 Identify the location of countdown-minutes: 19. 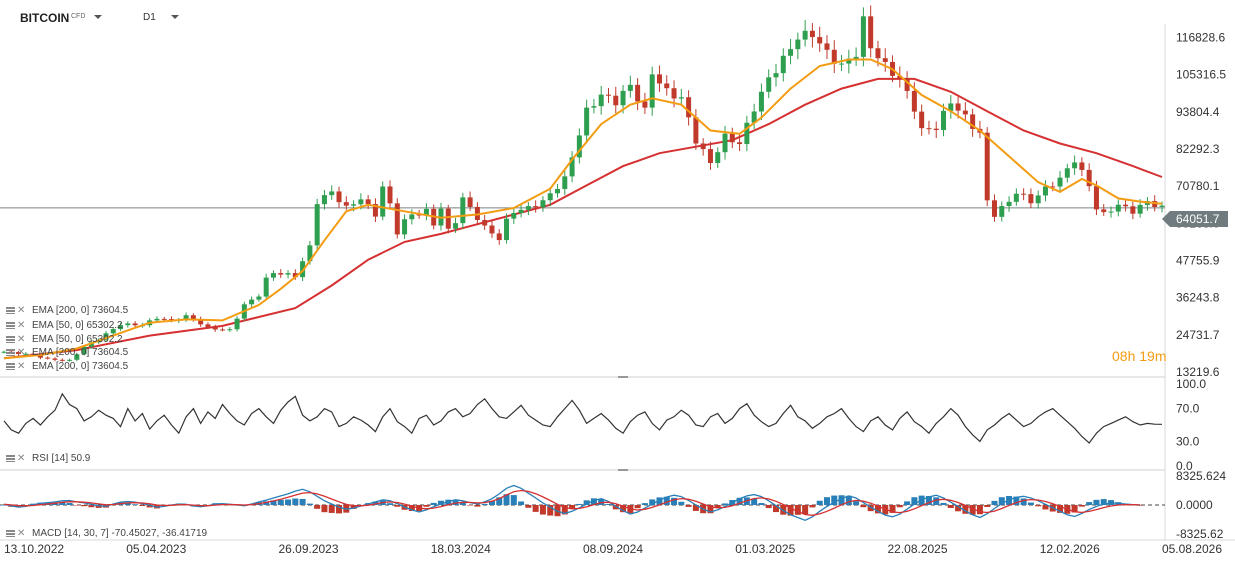
(1147, 356).